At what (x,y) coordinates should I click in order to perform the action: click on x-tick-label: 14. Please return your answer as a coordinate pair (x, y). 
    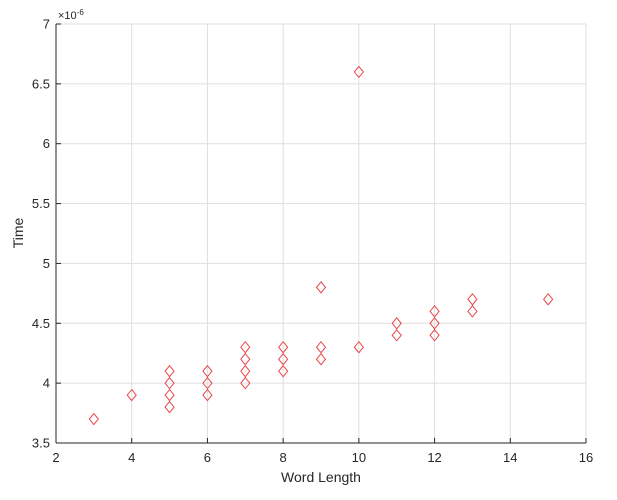
    Looking at the image, I should click on (510, 457).